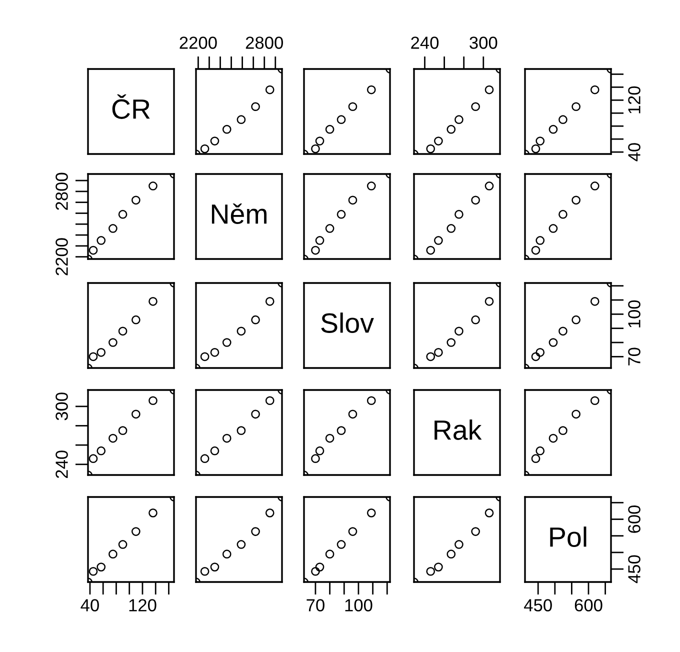  What do you see at coordinates (458, 430) in the screenshot?
I see `text: Rak` at bounding box center [458, 430].